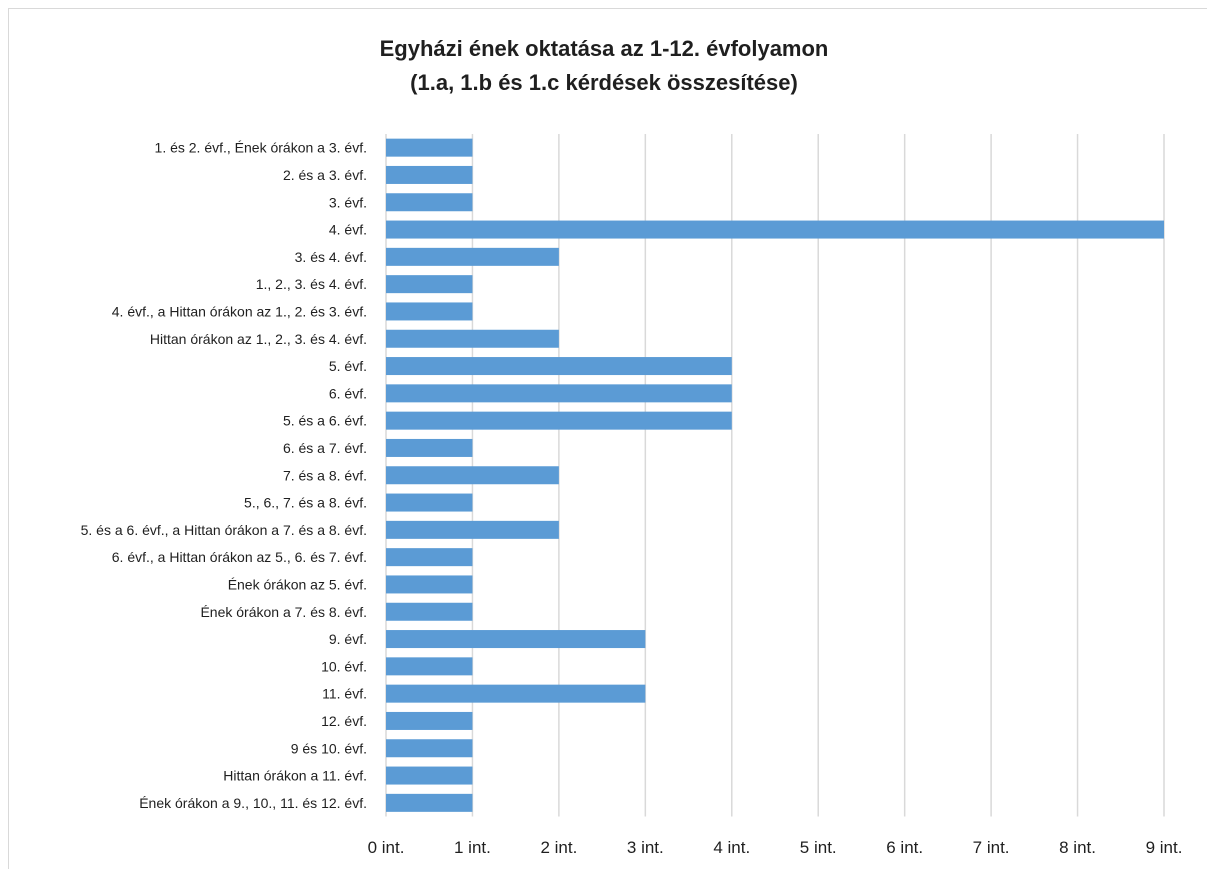  I want to click on category-label: 9 és 10. évf., so click(329, 748).